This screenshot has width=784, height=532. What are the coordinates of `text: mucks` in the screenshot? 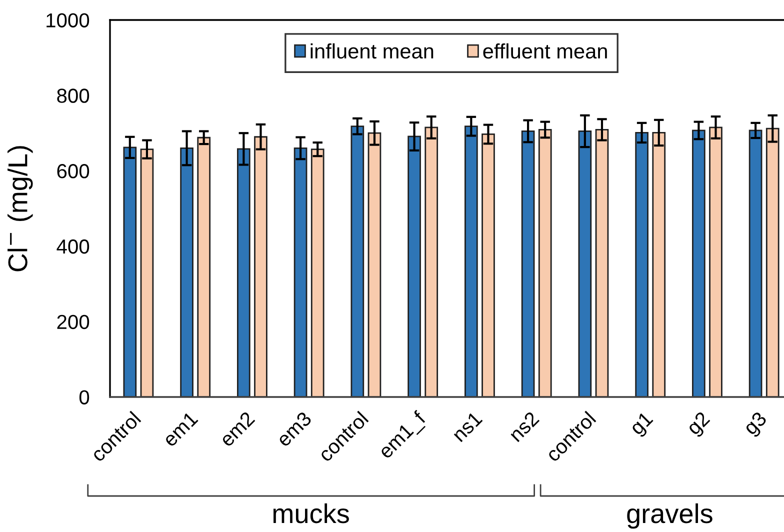 It's located at (311, 513).